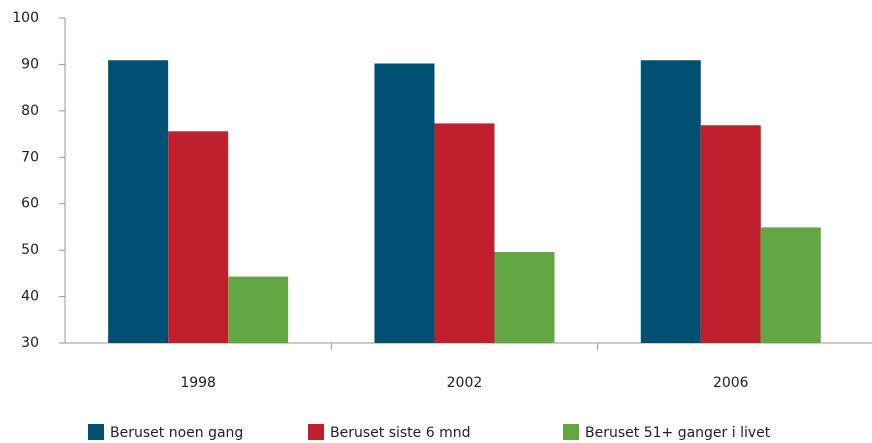 This screenshot has width=872, height=443. Describe the element at coordinates (30, 343) in the screenshot. I see `y-tick-label: 30` at that location.